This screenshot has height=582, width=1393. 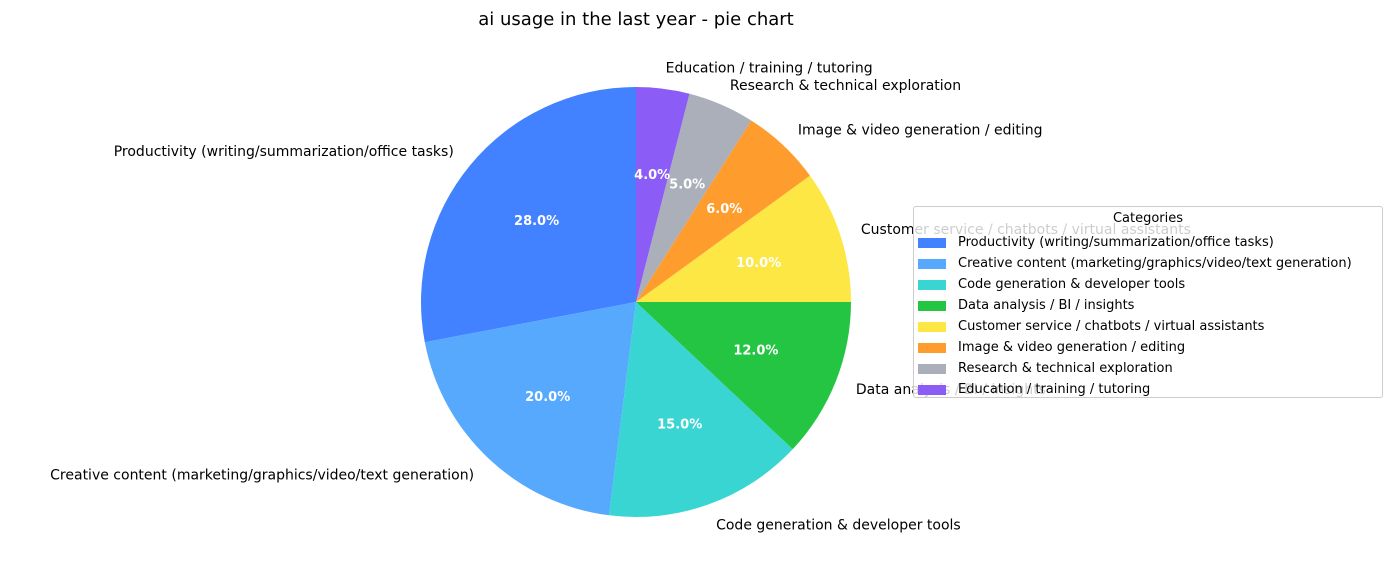 What do you see at coordinates (687, 185) in the screenshot?
I see `slice-percent-label: 5.0%` at bounding box center [687, 185].